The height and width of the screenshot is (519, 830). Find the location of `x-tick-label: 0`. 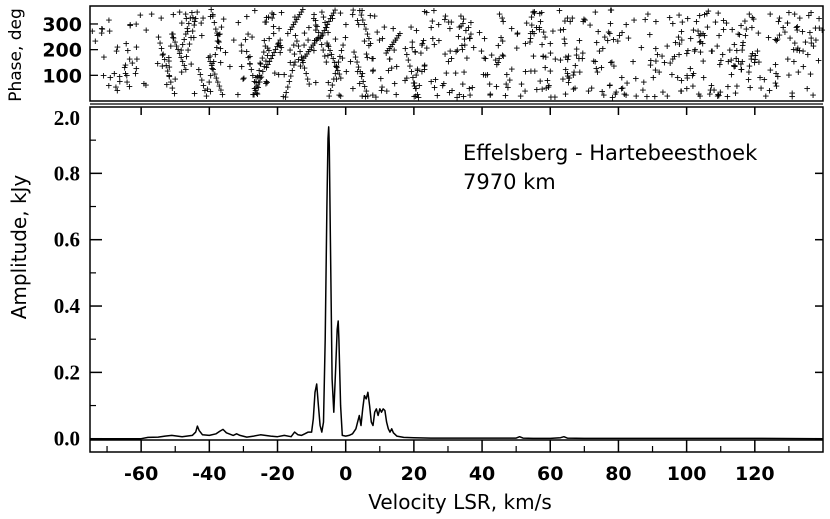

x-tick-label: 0 is located at coordinates (345, 474).